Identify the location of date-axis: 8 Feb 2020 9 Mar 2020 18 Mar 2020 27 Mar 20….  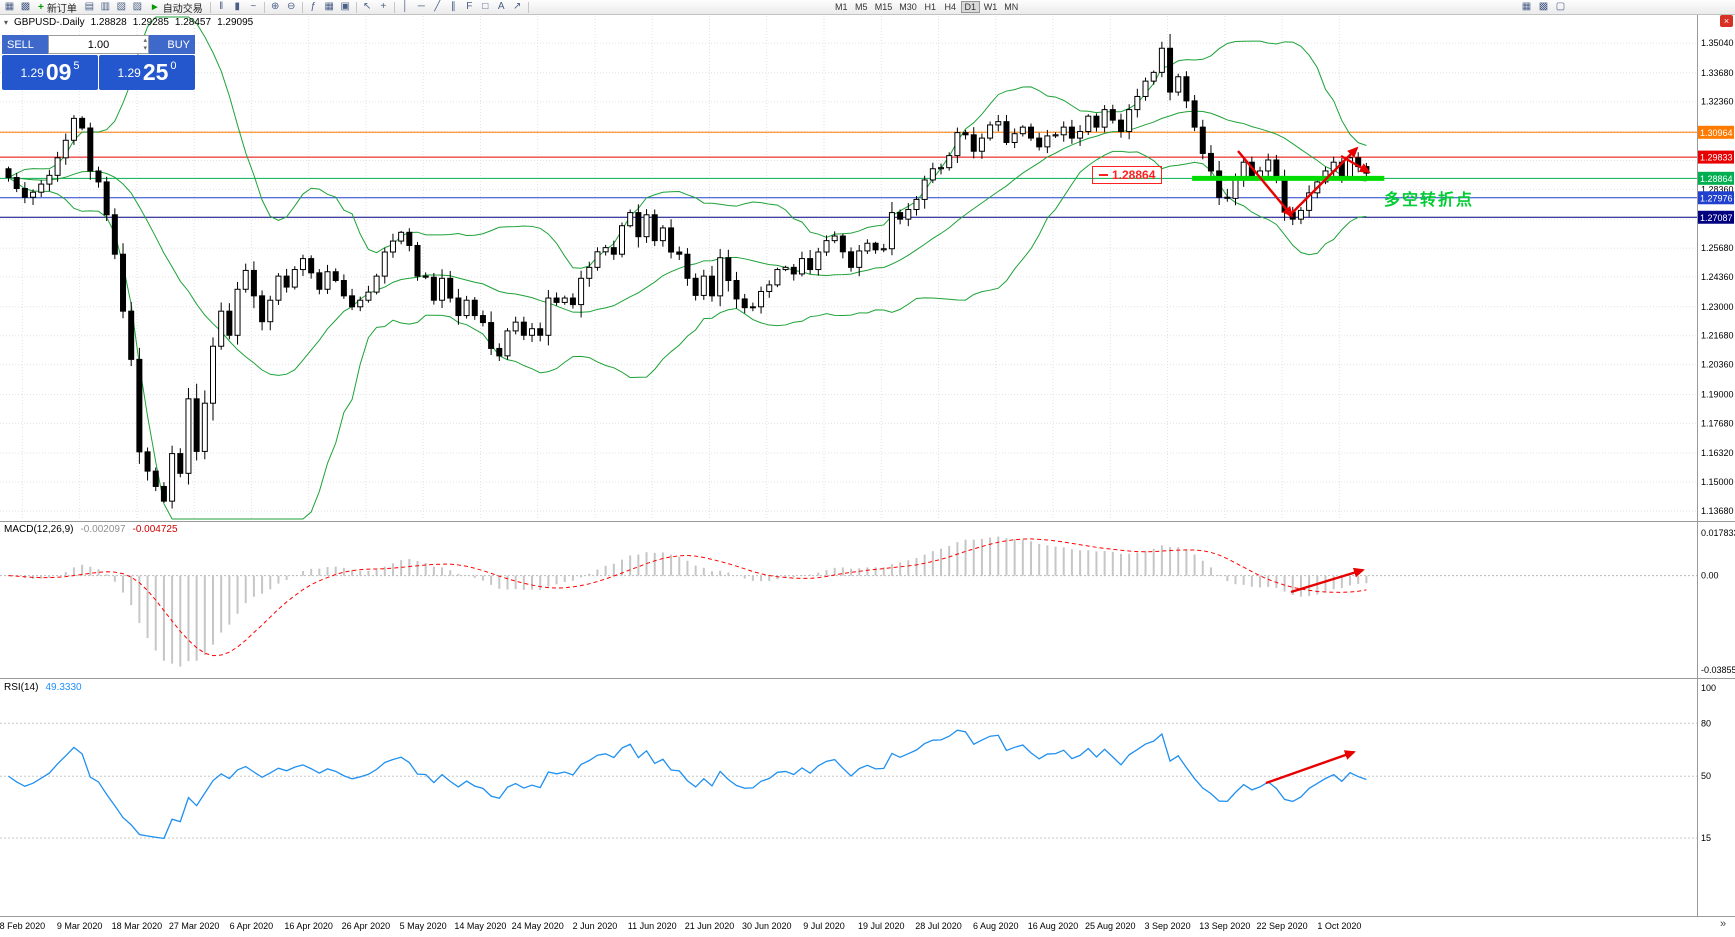
(680, 926).